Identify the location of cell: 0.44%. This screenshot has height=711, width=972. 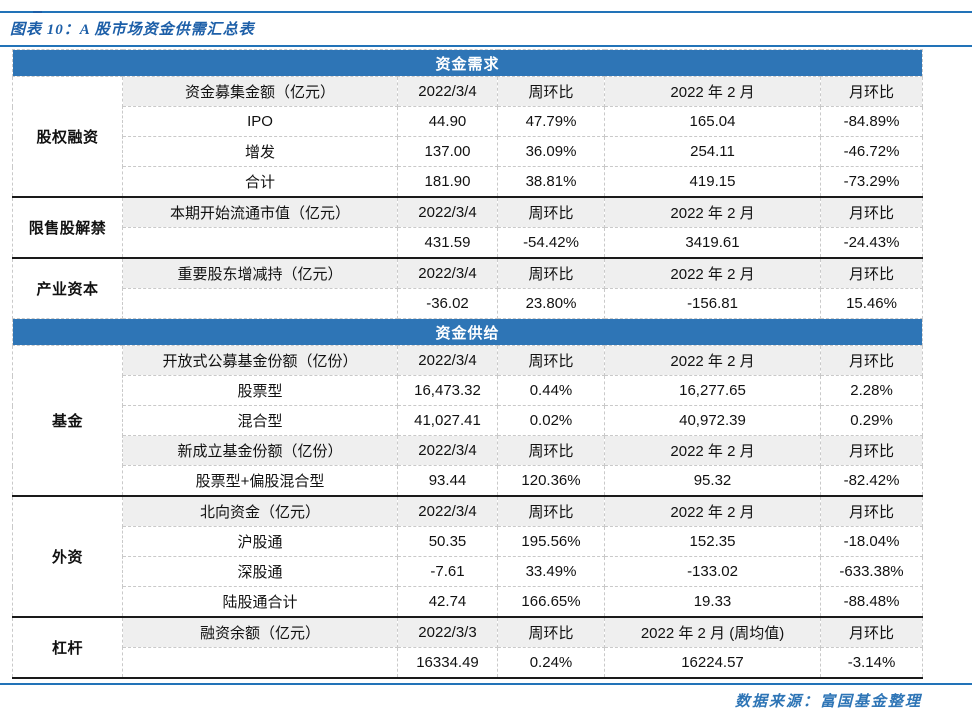
(551, 390).